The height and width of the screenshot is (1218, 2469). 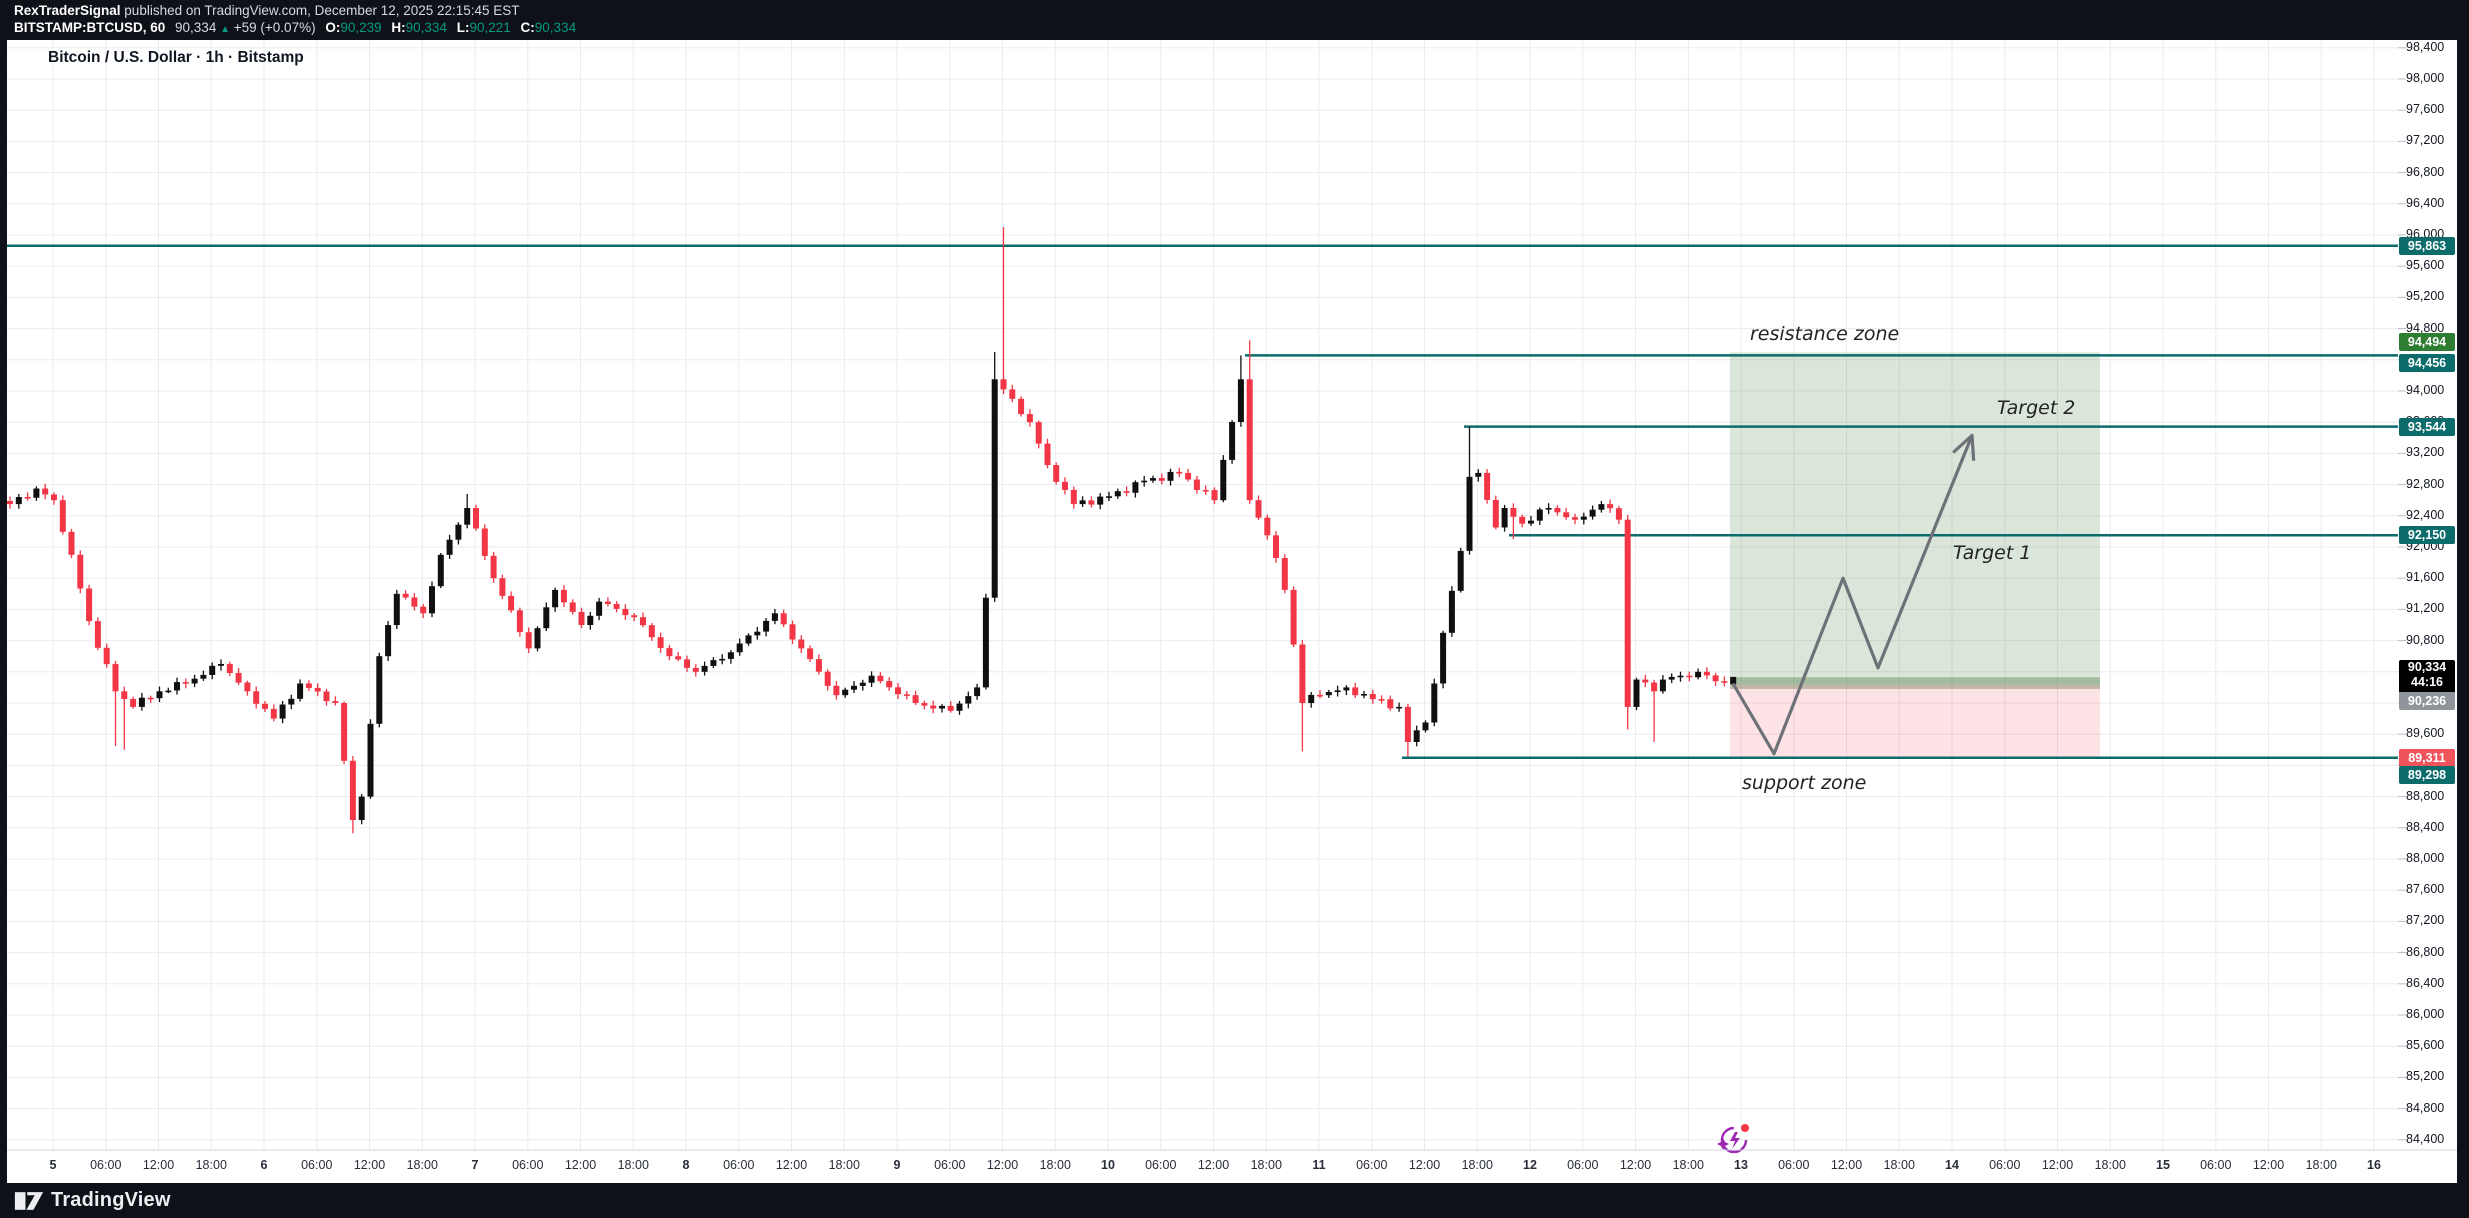 I want to click on projection-arrow, so click(x=1853, y=594).